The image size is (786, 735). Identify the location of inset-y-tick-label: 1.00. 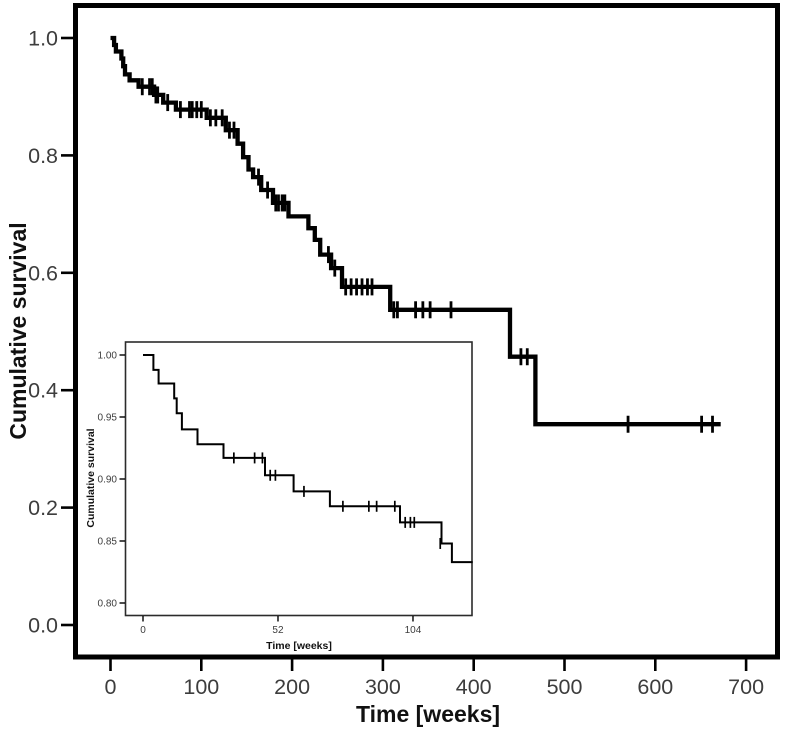
(108, 356).